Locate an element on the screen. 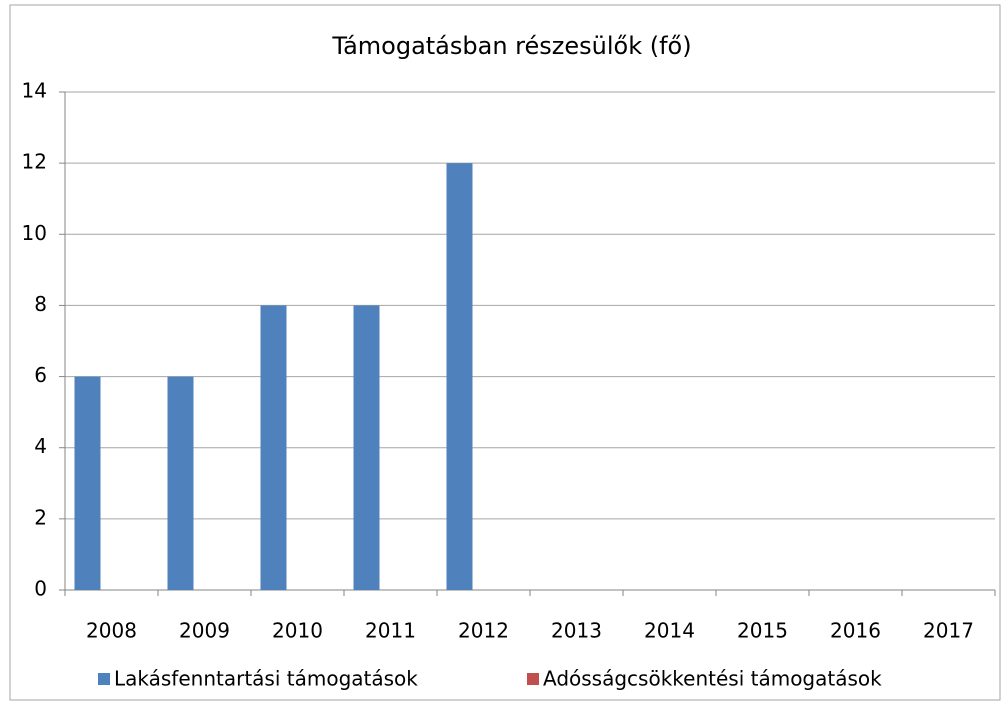 This screenshot has height=705, width=1005. y-tick-label: 2 is located at coordinates (40, 517).